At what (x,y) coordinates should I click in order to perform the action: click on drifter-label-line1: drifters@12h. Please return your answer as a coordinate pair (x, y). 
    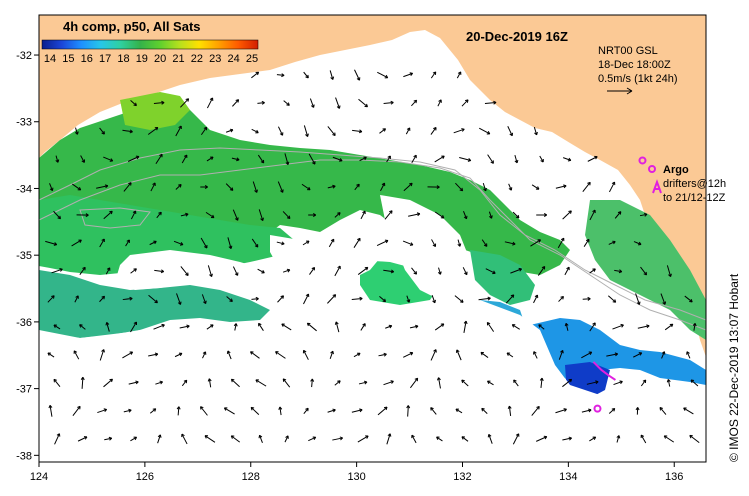
    Looking at the image, I should click on (694, 184).